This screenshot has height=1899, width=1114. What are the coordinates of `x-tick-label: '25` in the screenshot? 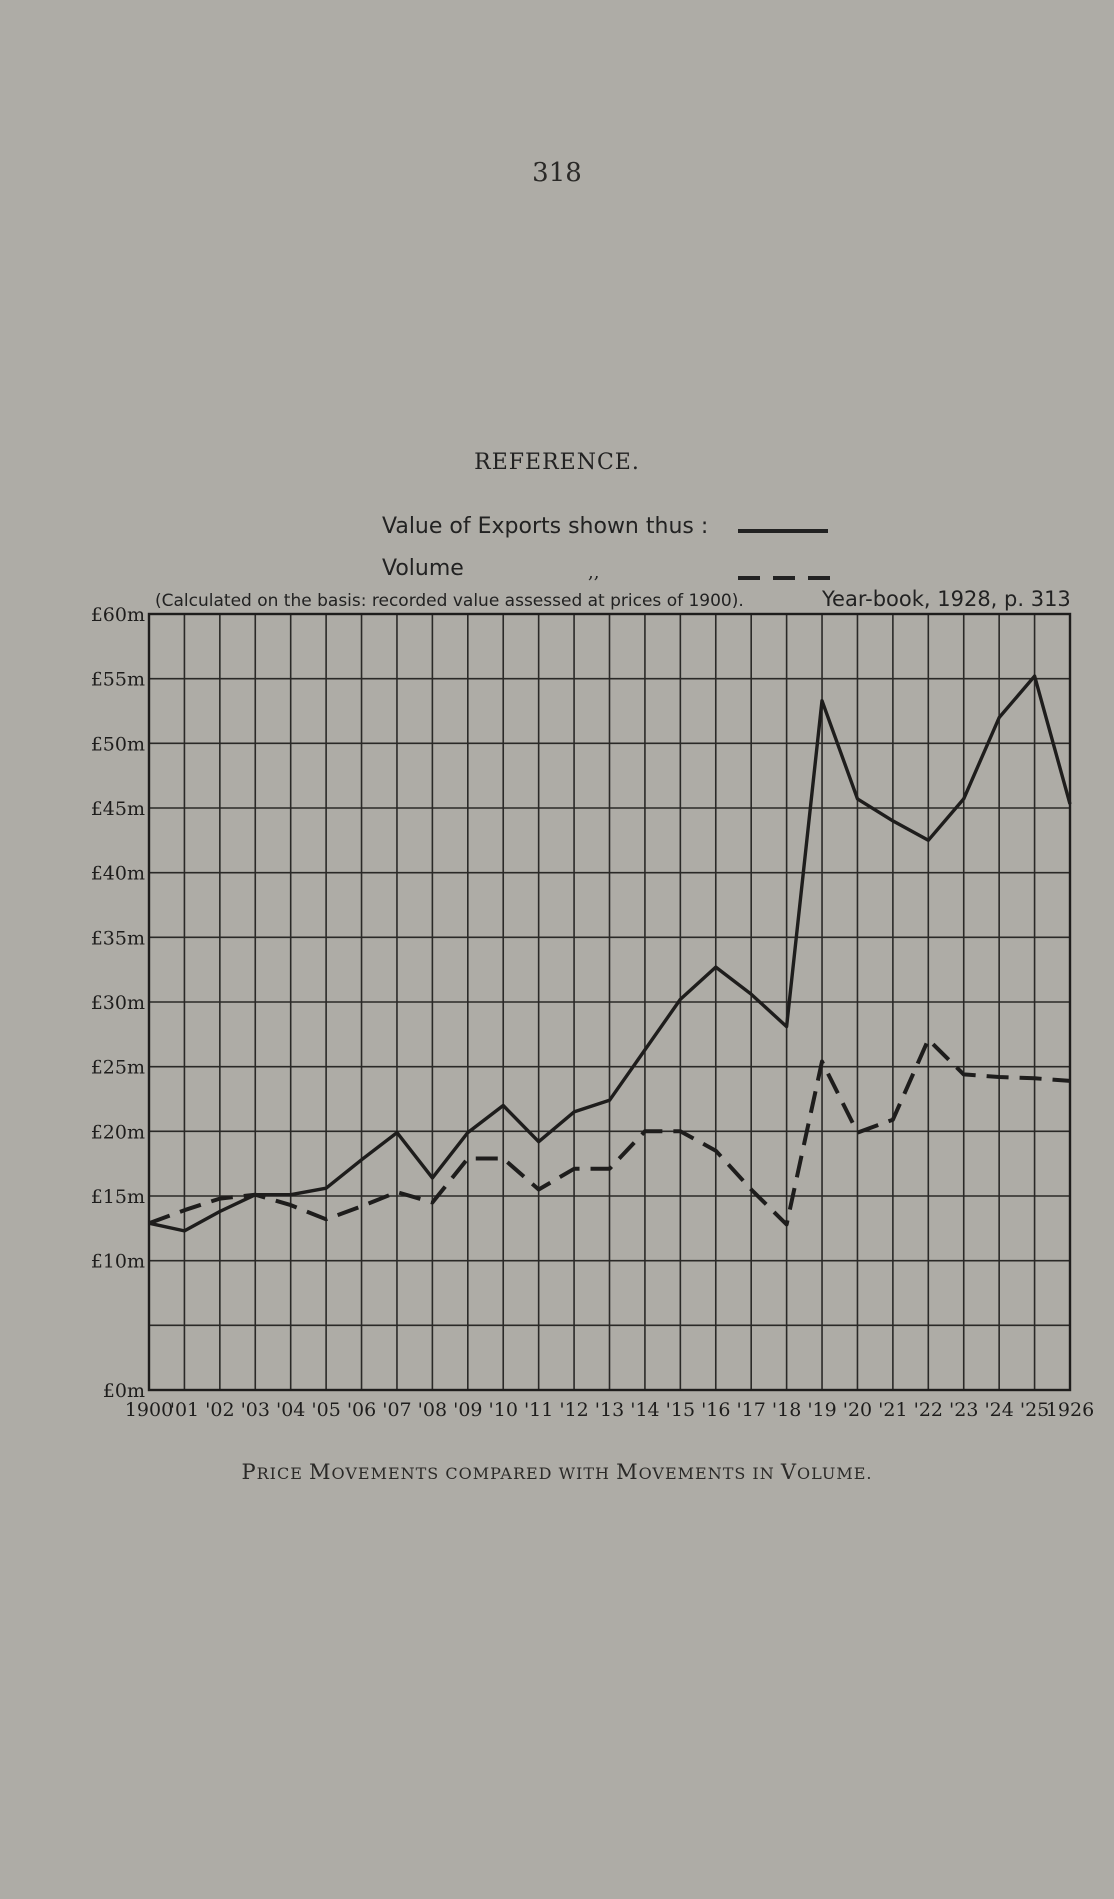 It's located at (1034, 1410).